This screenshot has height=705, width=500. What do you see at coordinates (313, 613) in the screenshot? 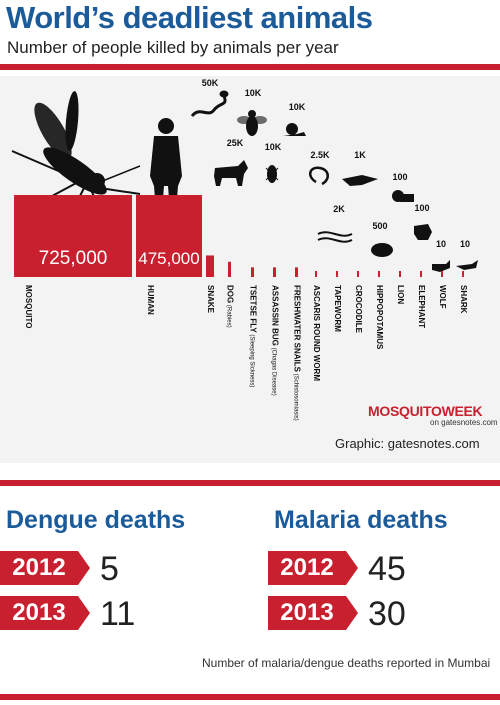
I see `malaria-year-2013: 2013` at bounding box center [313, 613].